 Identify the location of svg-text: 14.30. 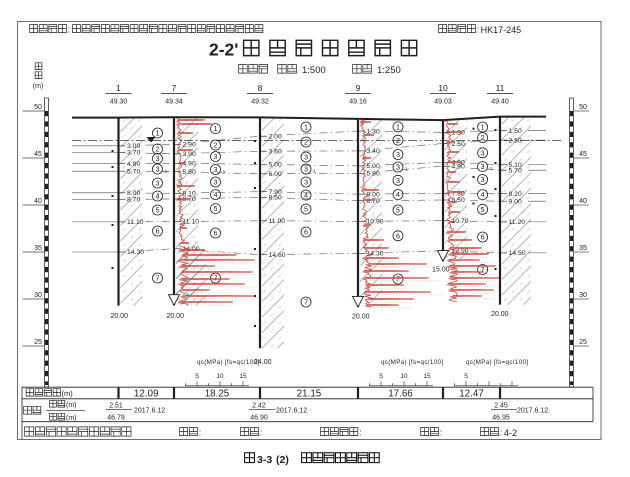
(135, 252).